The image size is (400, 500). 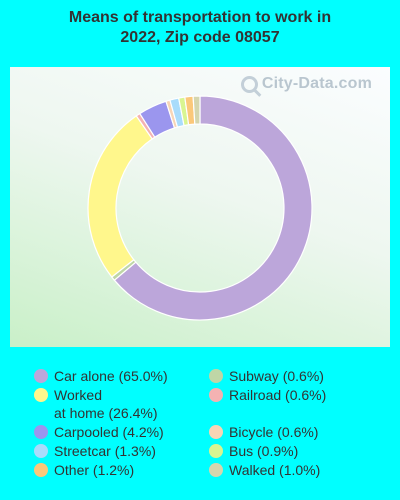 What do you see at coordinates (120, 196) in the screenshot?
I see `slice-worked-at-home` at bounding box center [120, 196].